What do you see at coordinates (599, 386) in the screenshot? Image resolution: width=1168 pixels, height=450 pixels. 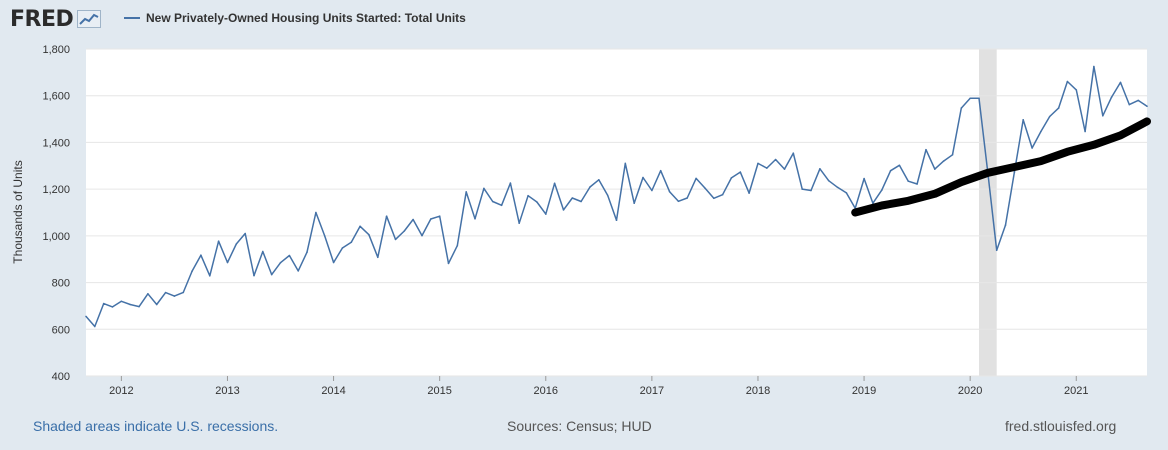 I see `x-axis-ticks: 2012 2013 2014 2015 2016 2017 2018 2019 2020 2021` at bounding box center [599, 386].